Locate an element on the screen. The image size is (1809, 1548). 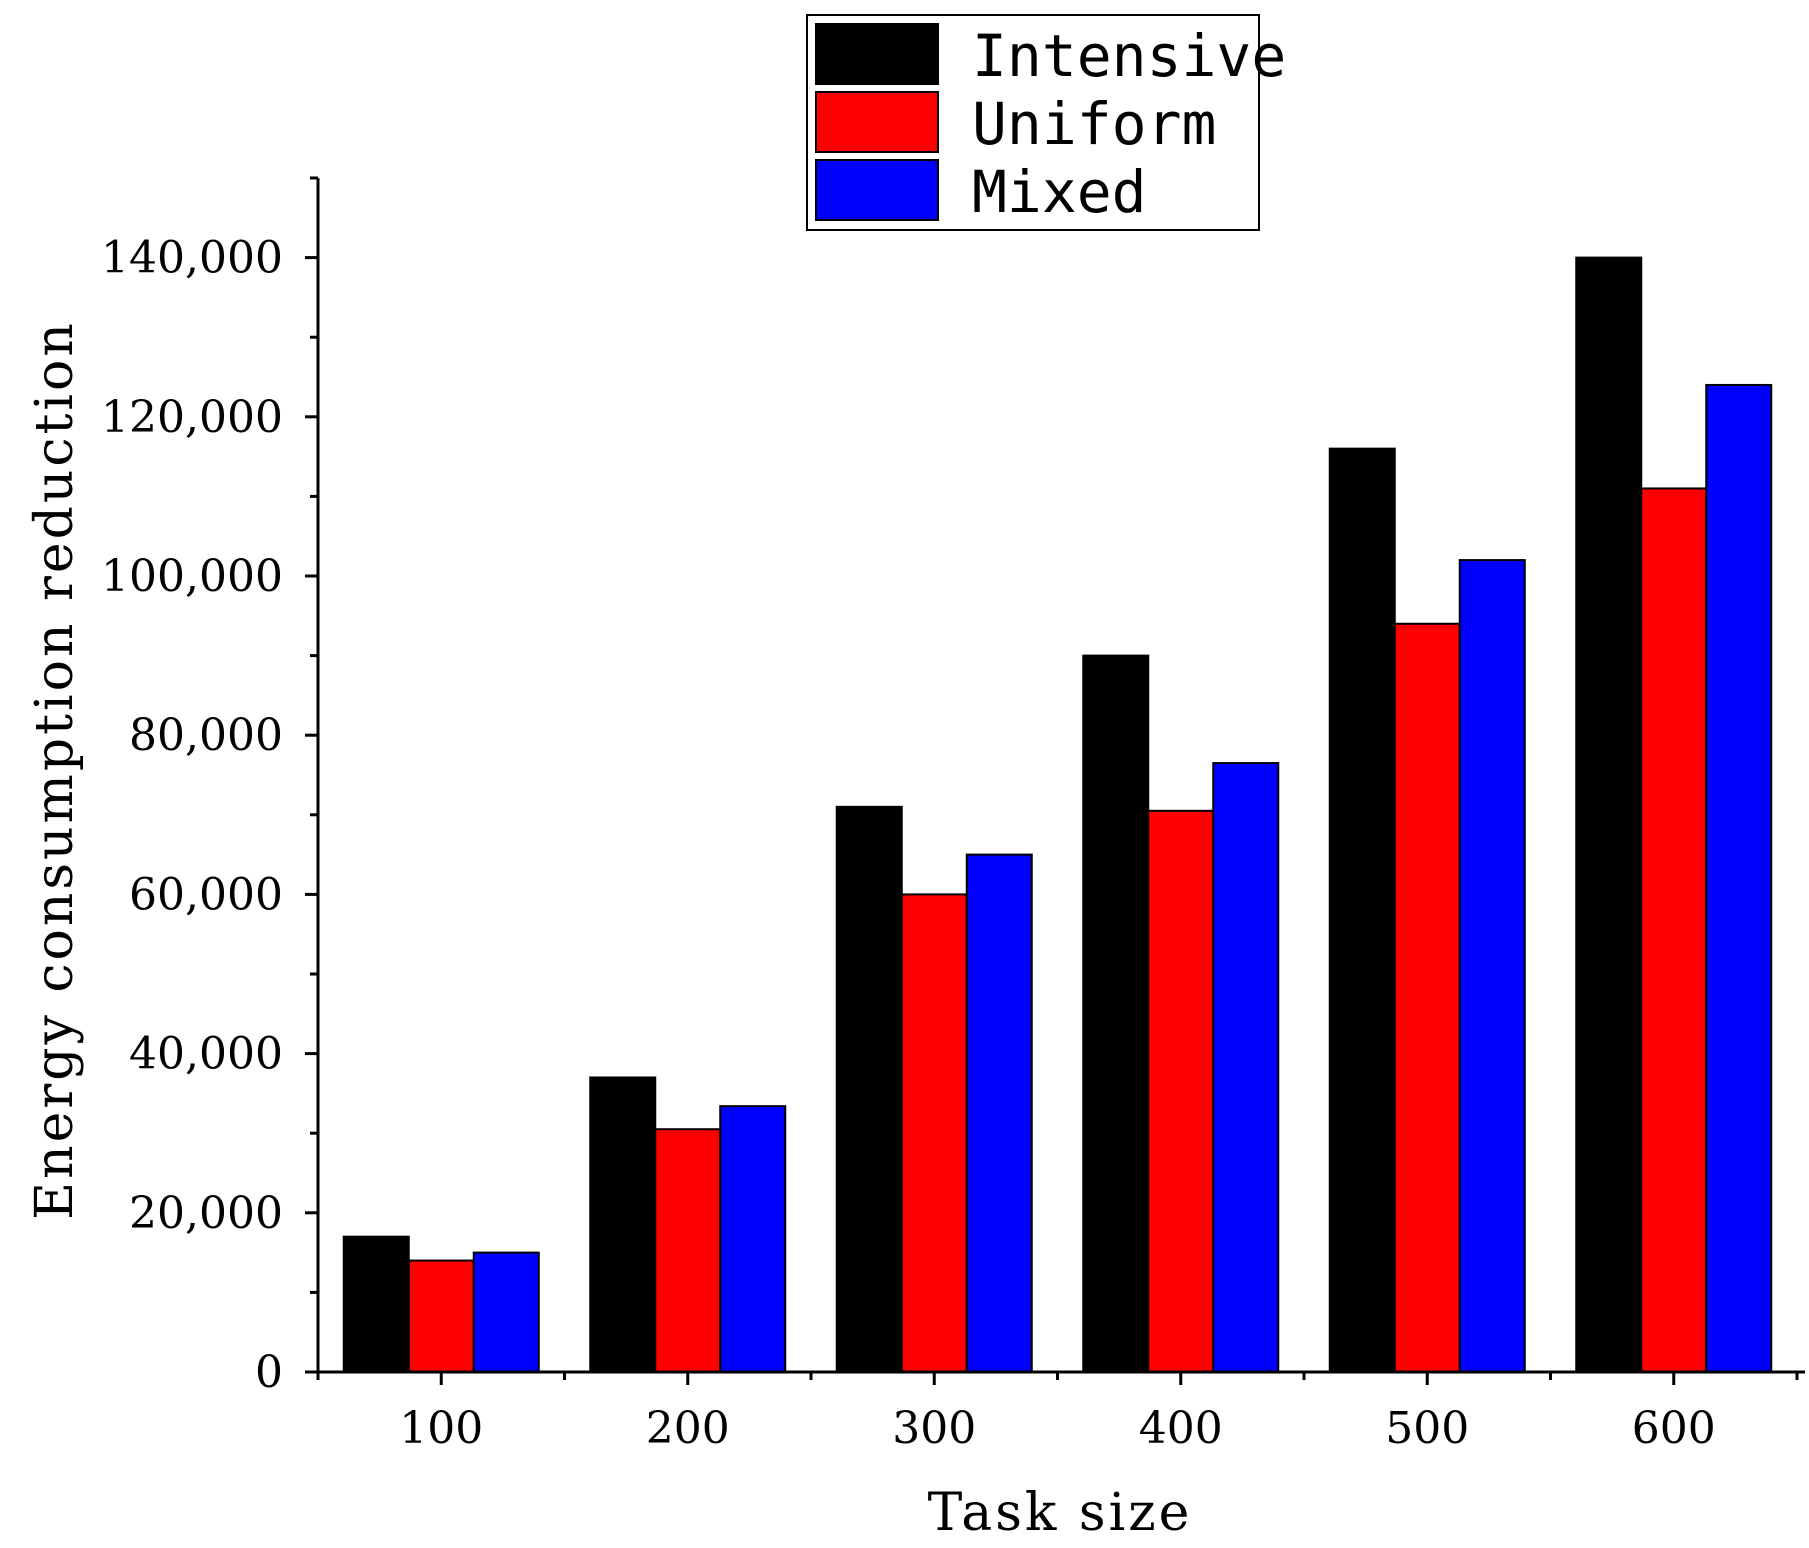
y-tick-label: 100,000 is located at coordinates (192, 576).